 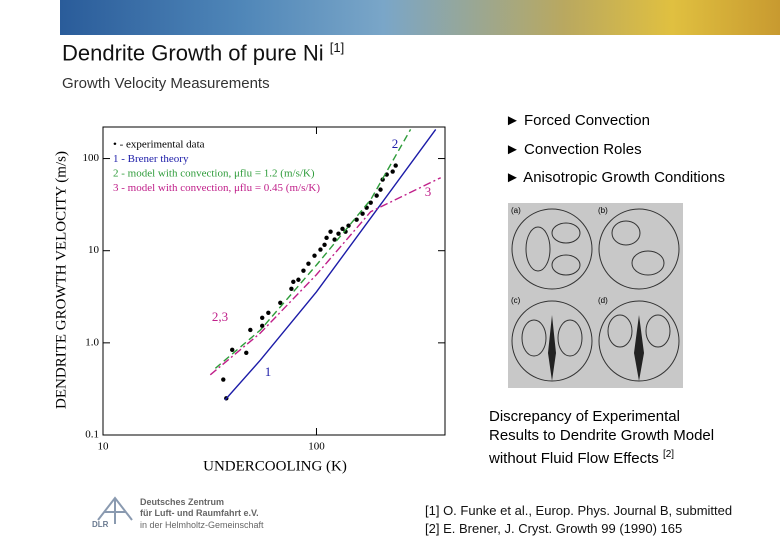 I want to click on x-tick-label: 100, so click(x=316, y=447).